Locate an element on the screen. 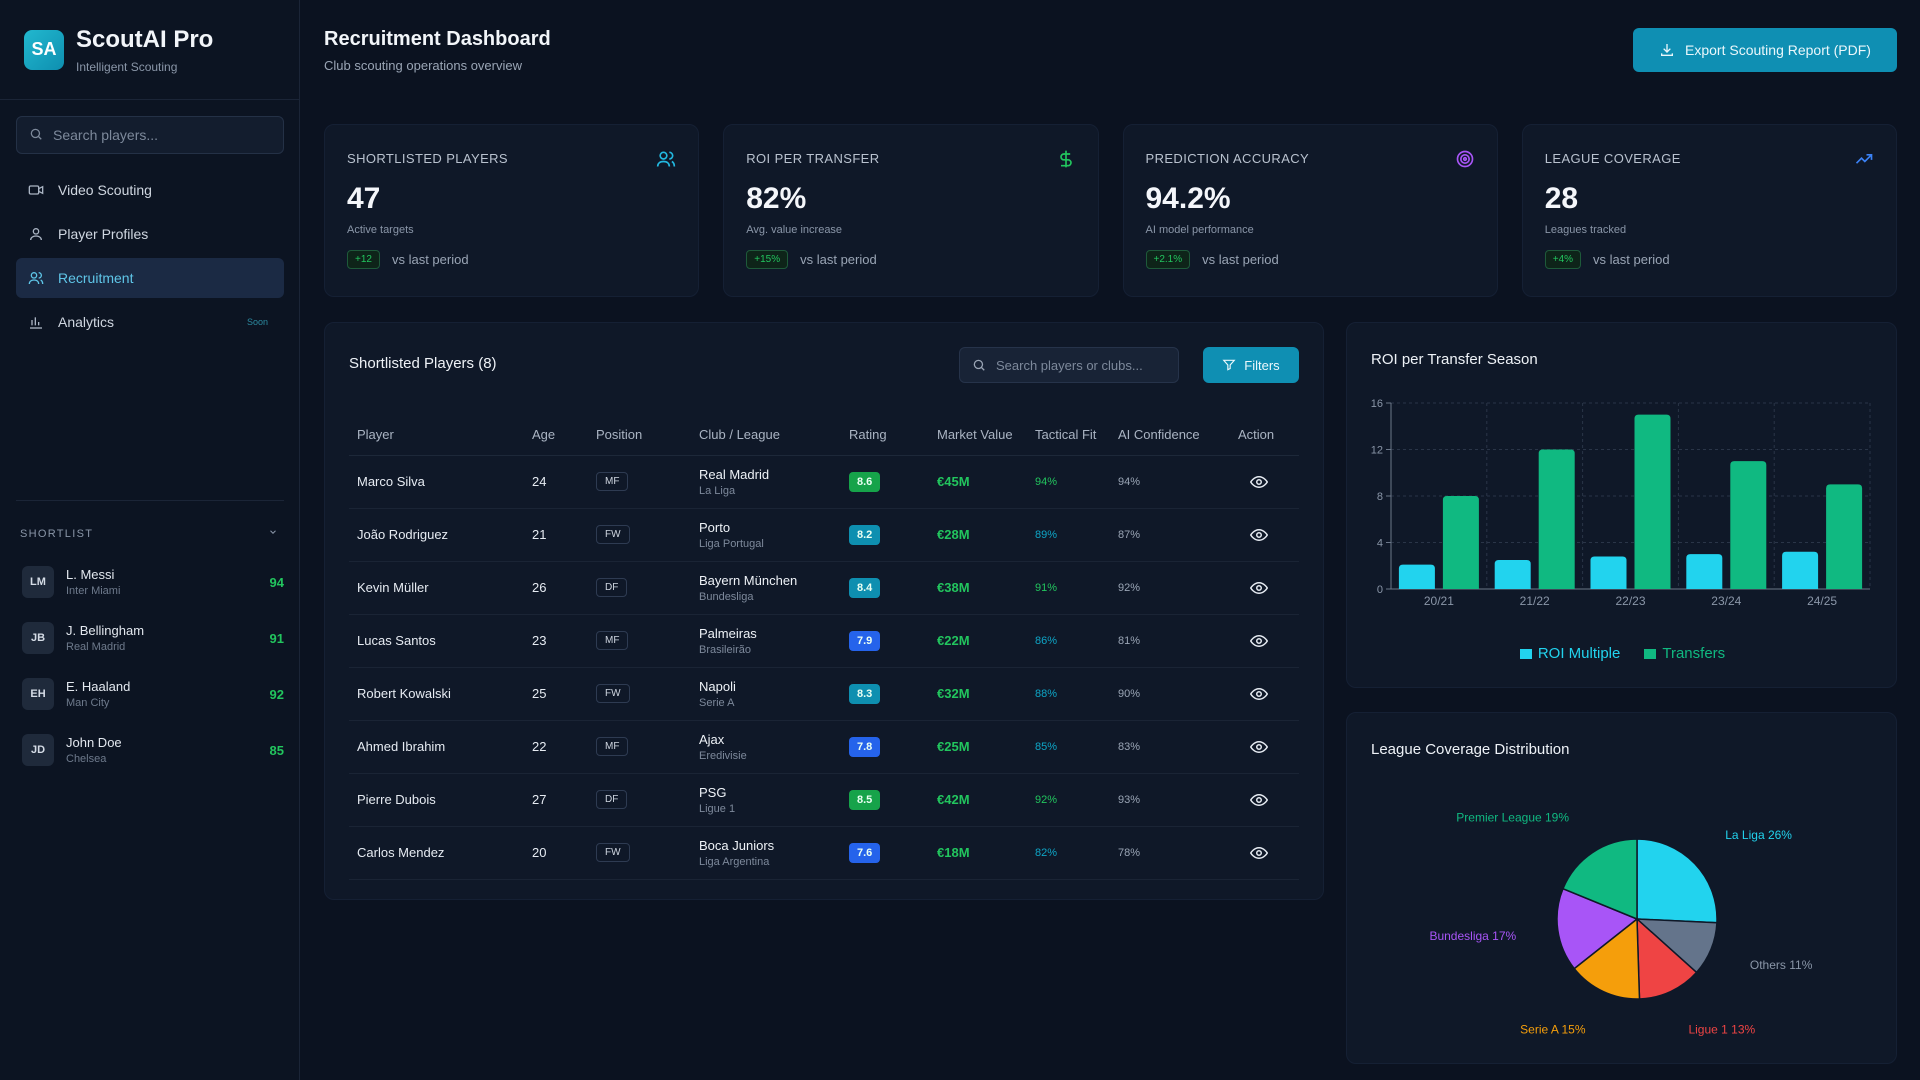 This screenshot has width=1920, height=1080. stat-foot-text: vs last period is located at coordinates (1631, 259).